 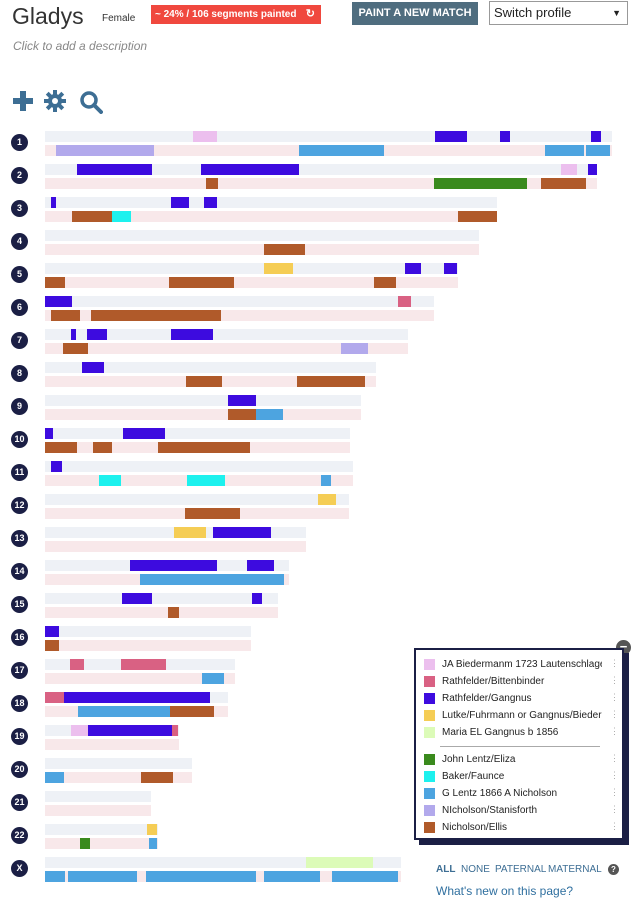 I want to click on gear-icon, so click(x=55, y=103).